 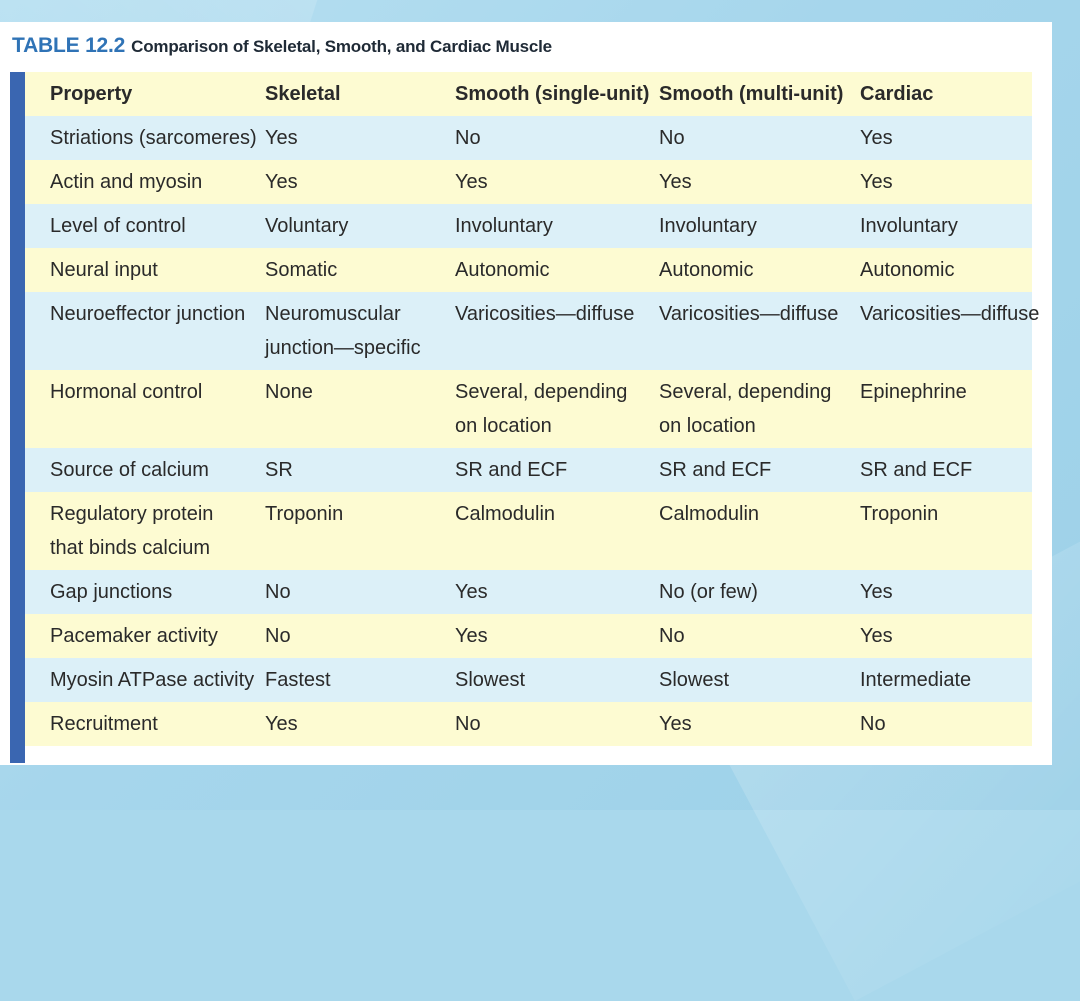 I want to click on header-smooth-multi-unit: Smooth (multi-unit), so click(x=751, y=94).